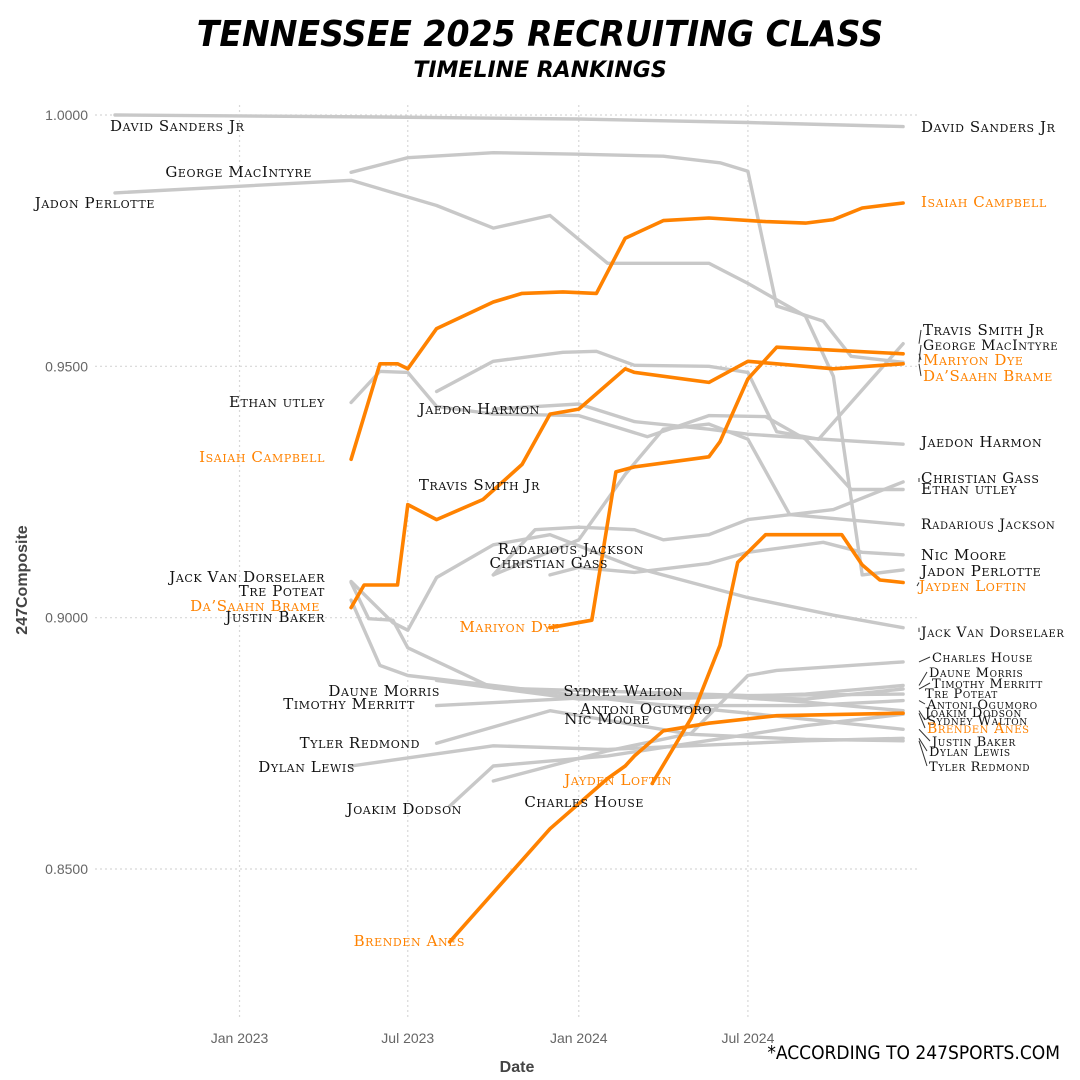 This screenshot has height=1080, width=1080. Describe the element at coordinates (980, 442) in the screenshot. I see `right-label-jaedon-harmon: Jaedon Harmon` at that location.